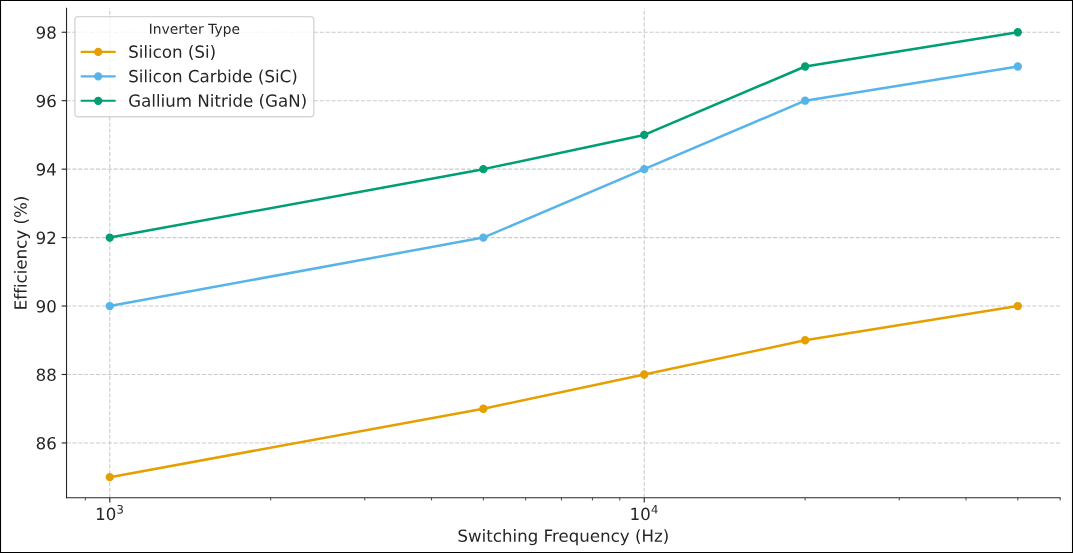  What do you see at coordinates (46, 238) in the screenshot?
I see `y-tick-label: 92` at bounding box center [46, 238].